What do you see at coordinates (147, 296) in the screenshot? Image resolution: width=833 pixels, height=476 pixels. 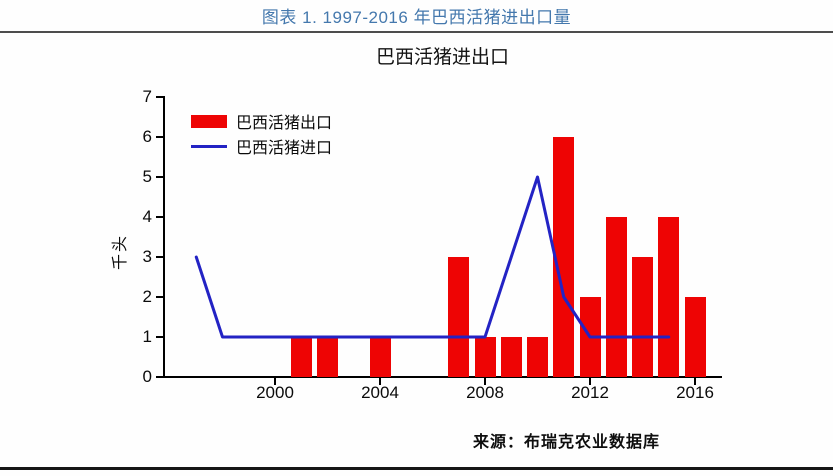 I see `y-tick-label-2: 2` at bounding box center [147, 296].